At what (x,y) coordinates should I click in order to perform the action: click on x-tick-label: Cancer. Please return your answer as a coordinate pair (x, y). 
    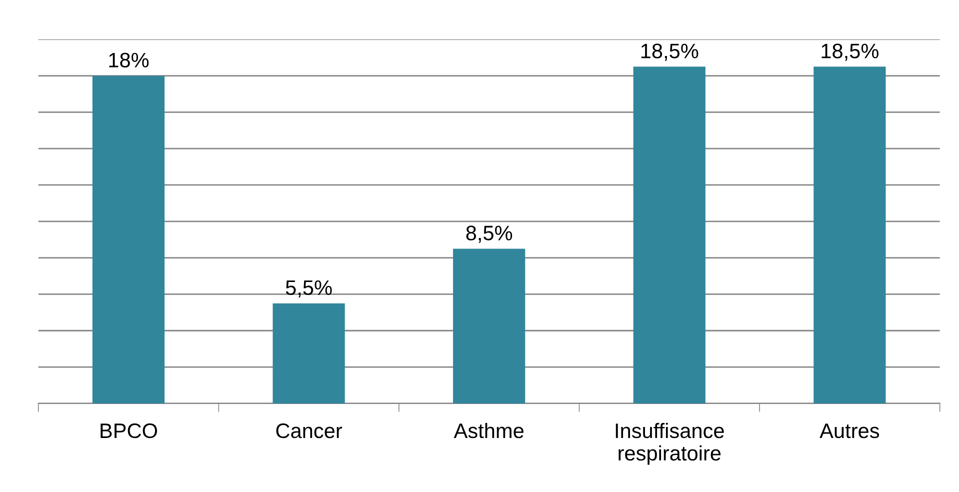
    Looking at the image, I should click on (309, 430).